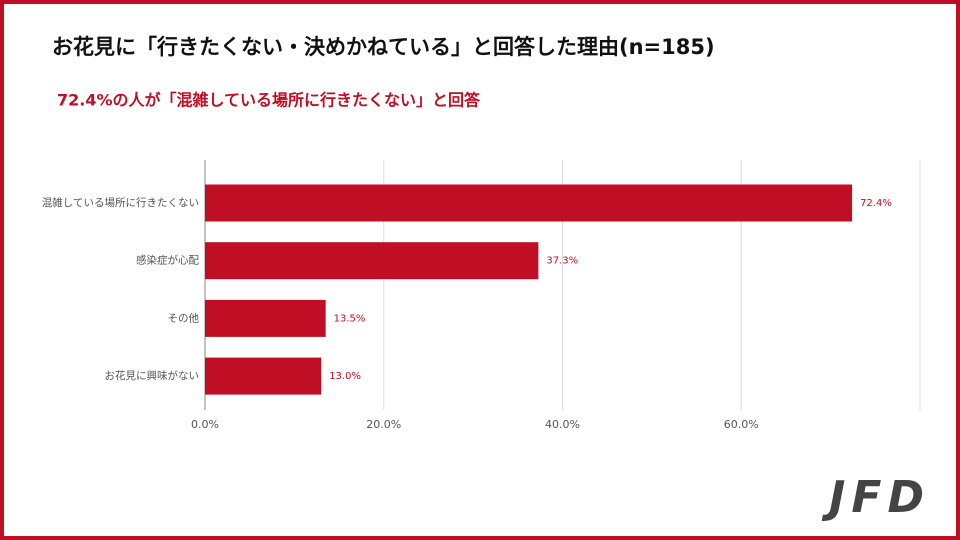 Image resolution: width=960 pixels, height=540 pixels. I want to click on data-label: 72.4%, so click(876, 203).